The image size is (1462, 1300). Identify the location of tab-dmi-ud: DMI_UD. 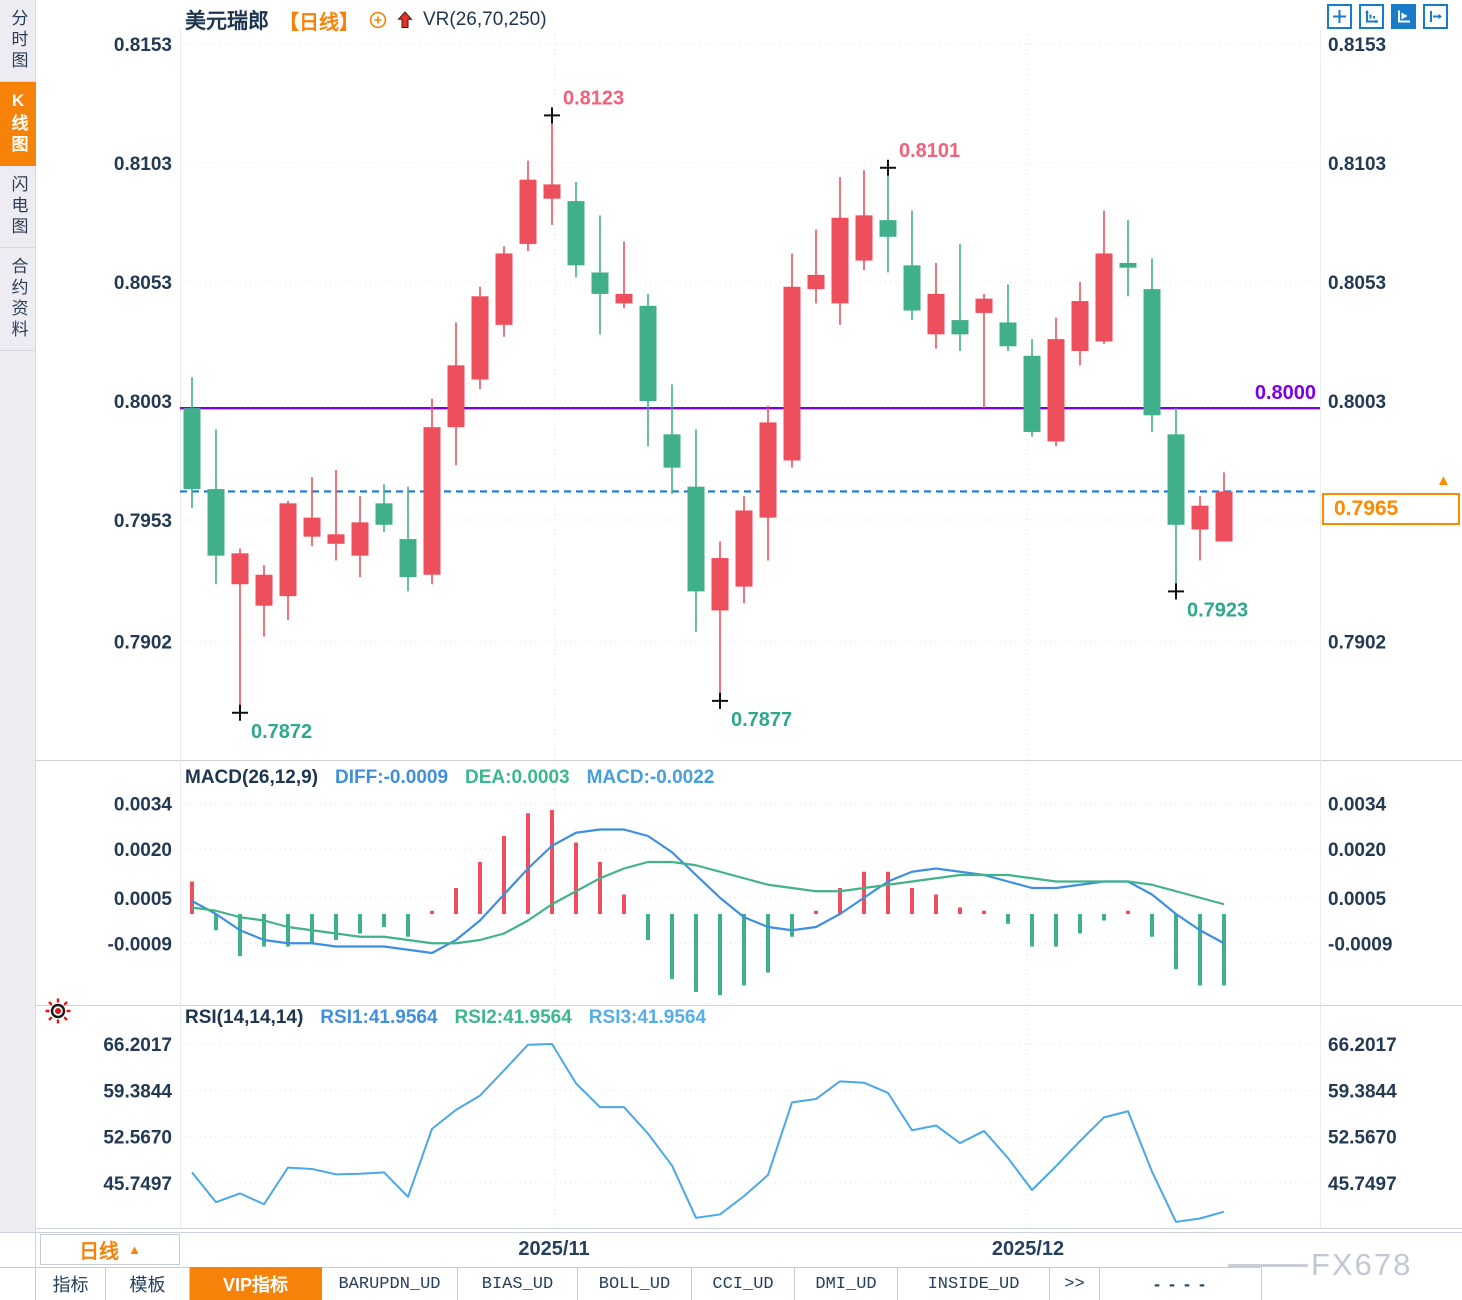
(846, 1283).